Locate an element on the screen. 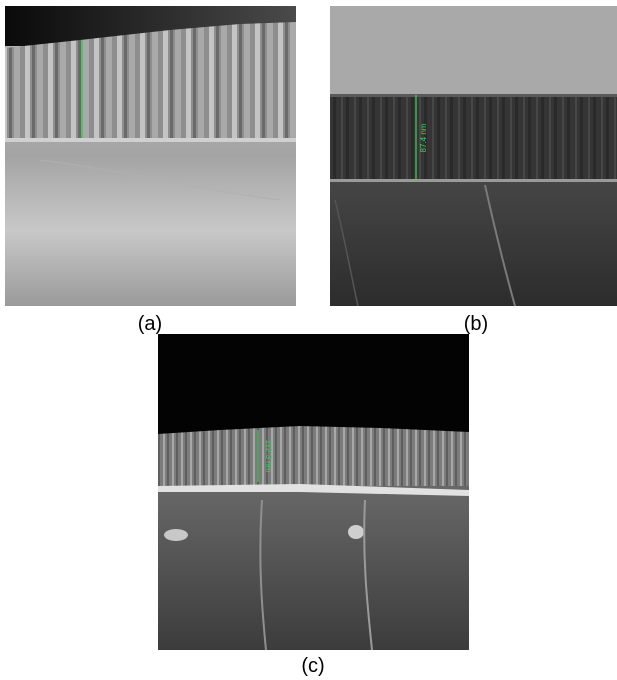 The width and height of the screenshot is (617, 680). measurement-label: 87.4 nm is located at coordinates (423, 137).